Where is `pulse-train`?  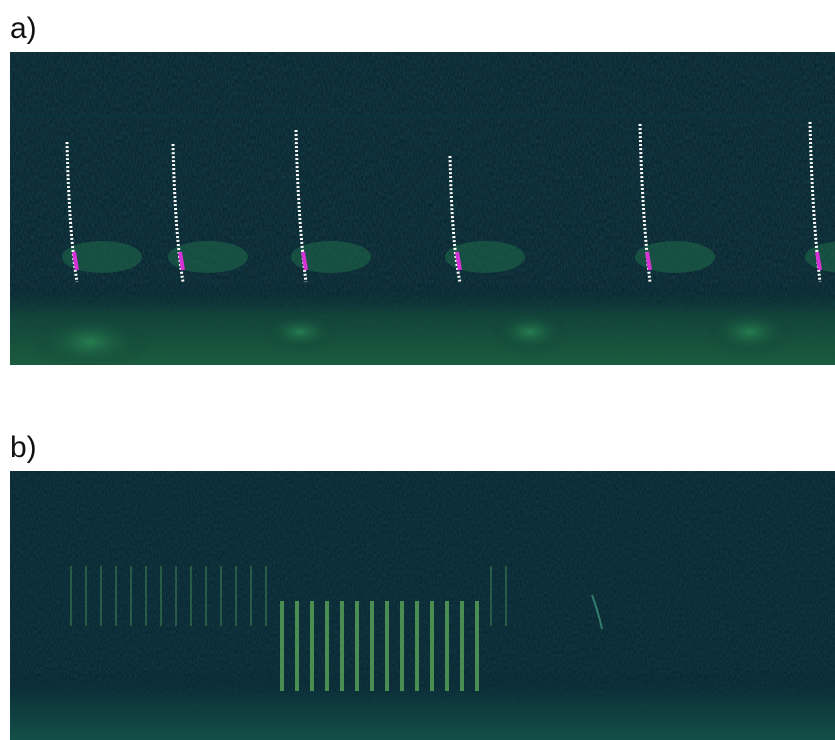 pulse-train is located at coordinates (288, 628).